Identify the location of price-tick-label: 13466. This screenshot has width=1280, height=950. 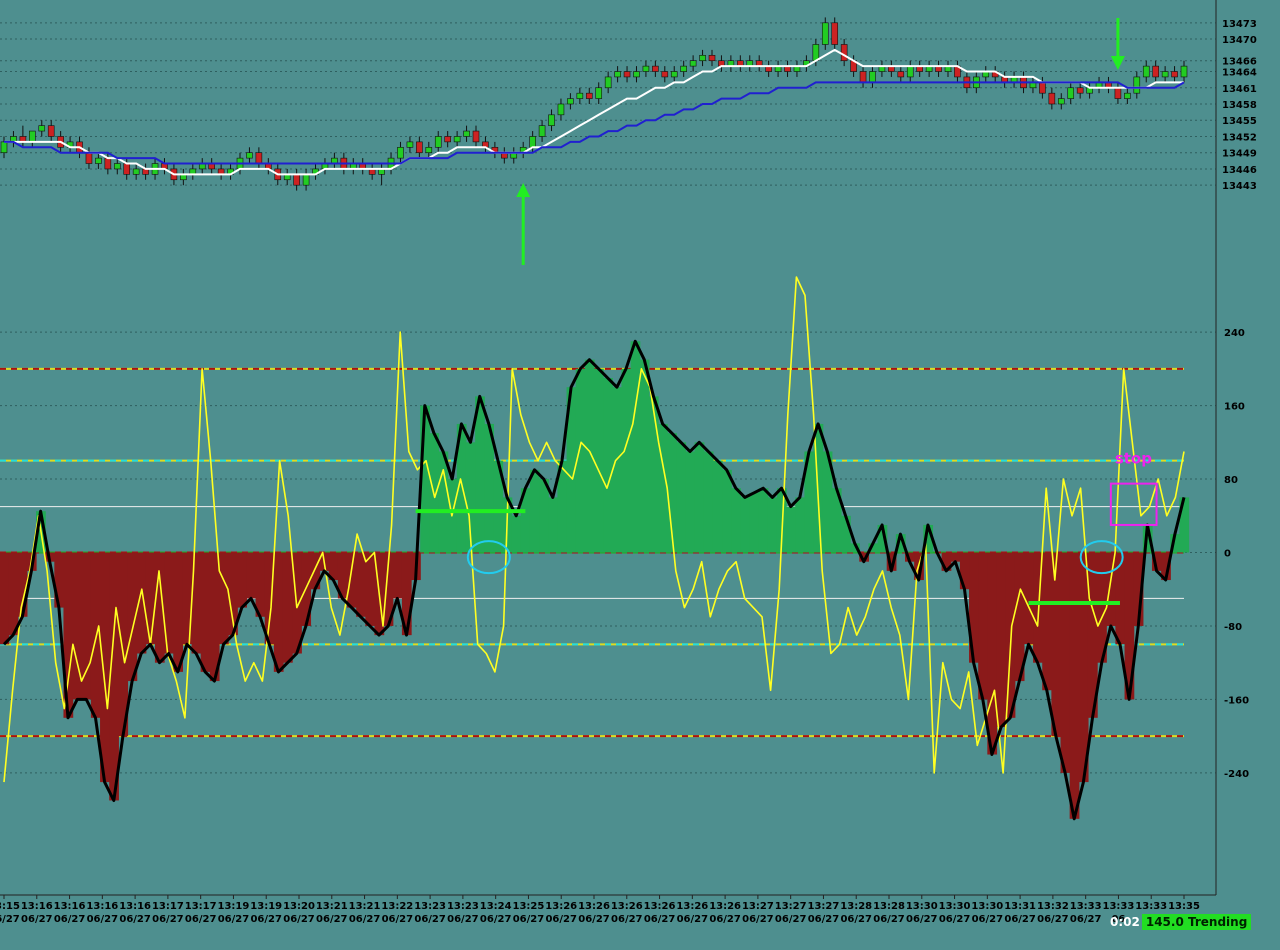
(1239, 62).